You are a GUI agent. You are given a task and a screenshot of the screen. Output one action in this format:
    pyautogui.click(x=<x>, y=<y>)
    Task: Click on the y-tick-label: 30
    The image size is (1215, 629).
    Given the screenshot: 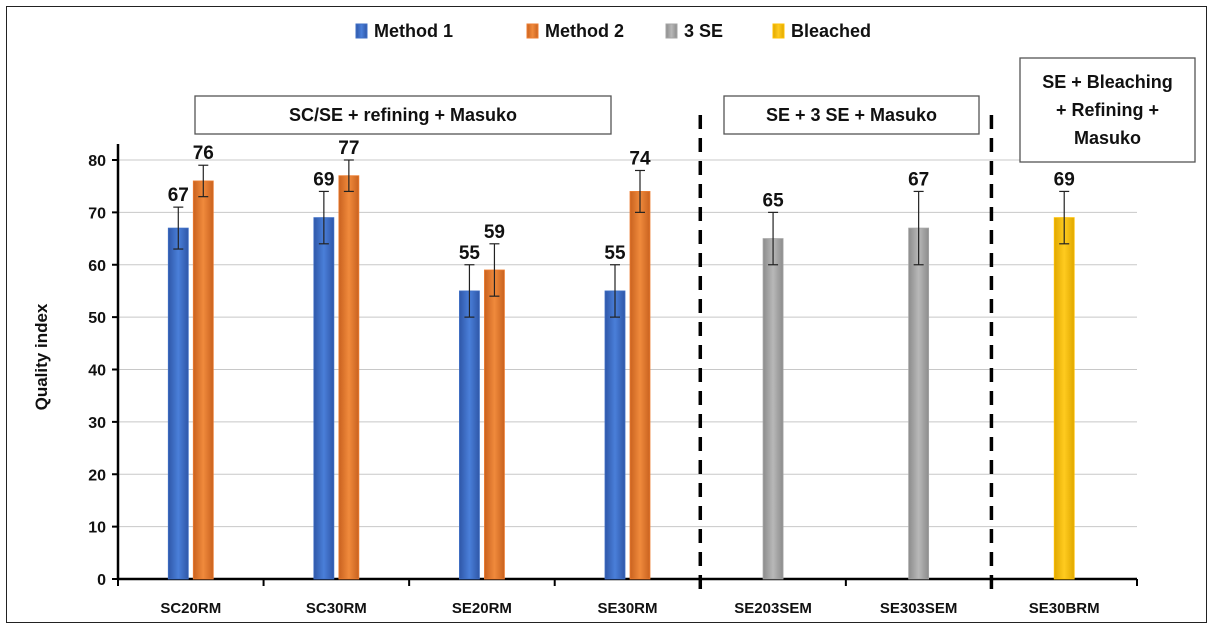 What is the action you would take?
    pyautogui.click(x=97, y=423)
    